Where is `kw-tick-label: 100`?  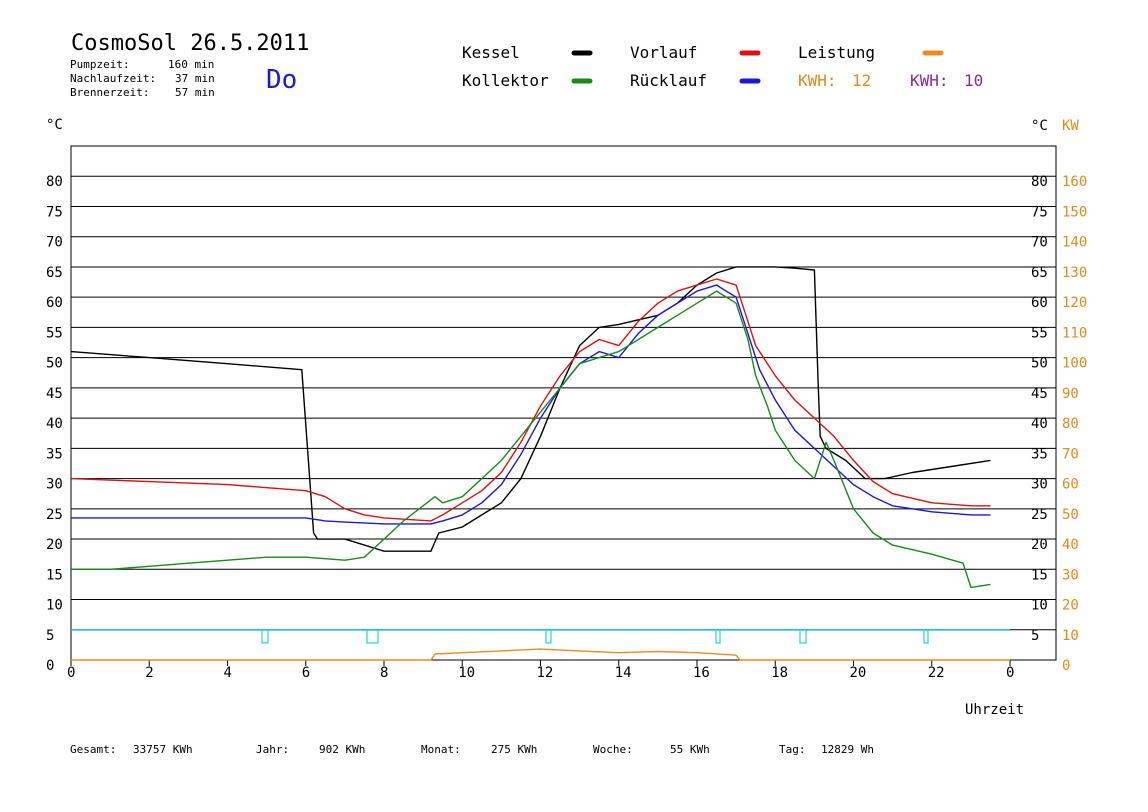
kw-tick-label: 100 is located at coordinates (1074, 364).